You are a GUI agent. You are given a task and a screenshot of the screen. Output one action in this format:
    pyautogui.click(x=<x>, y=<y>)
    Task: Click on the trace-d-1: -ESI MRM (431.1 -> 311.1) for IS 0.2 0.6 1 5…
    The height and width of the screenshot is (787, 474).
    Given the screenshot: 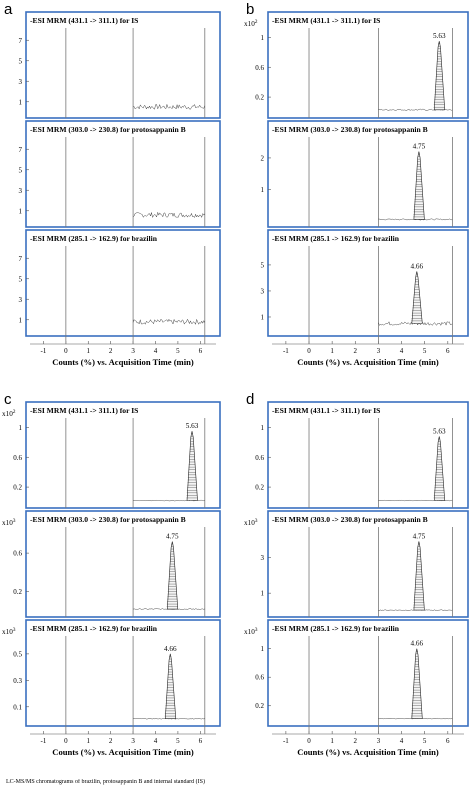 What is the action you would take?
    pyautogui.click(x=362, y=455)
    